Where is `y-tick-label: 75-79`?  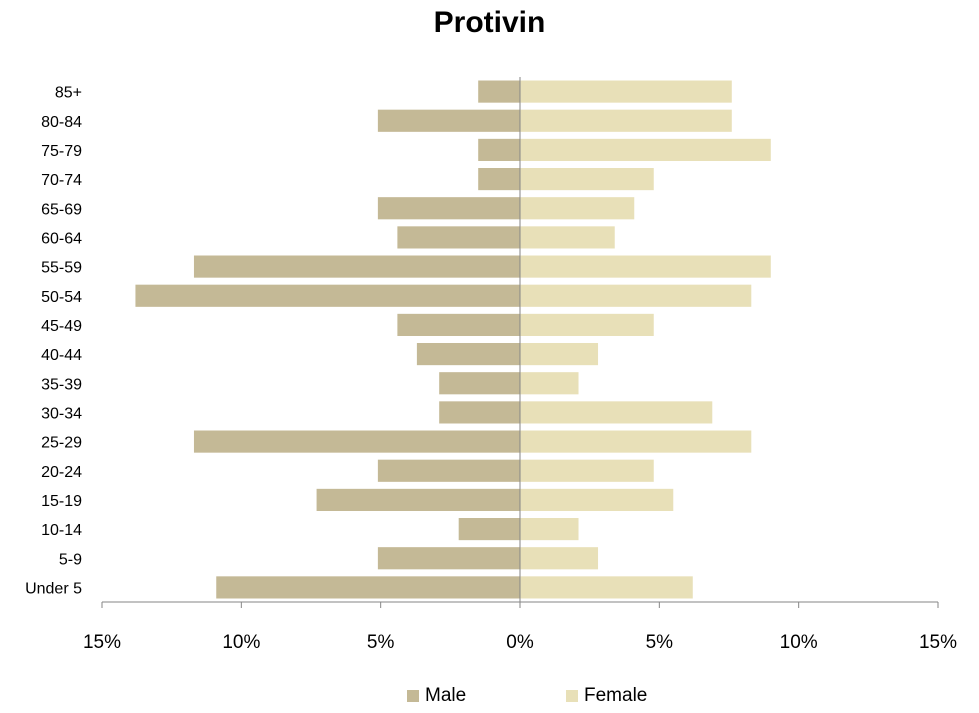
y-tick-label: 75-79 is located at coordinates (61, 151).